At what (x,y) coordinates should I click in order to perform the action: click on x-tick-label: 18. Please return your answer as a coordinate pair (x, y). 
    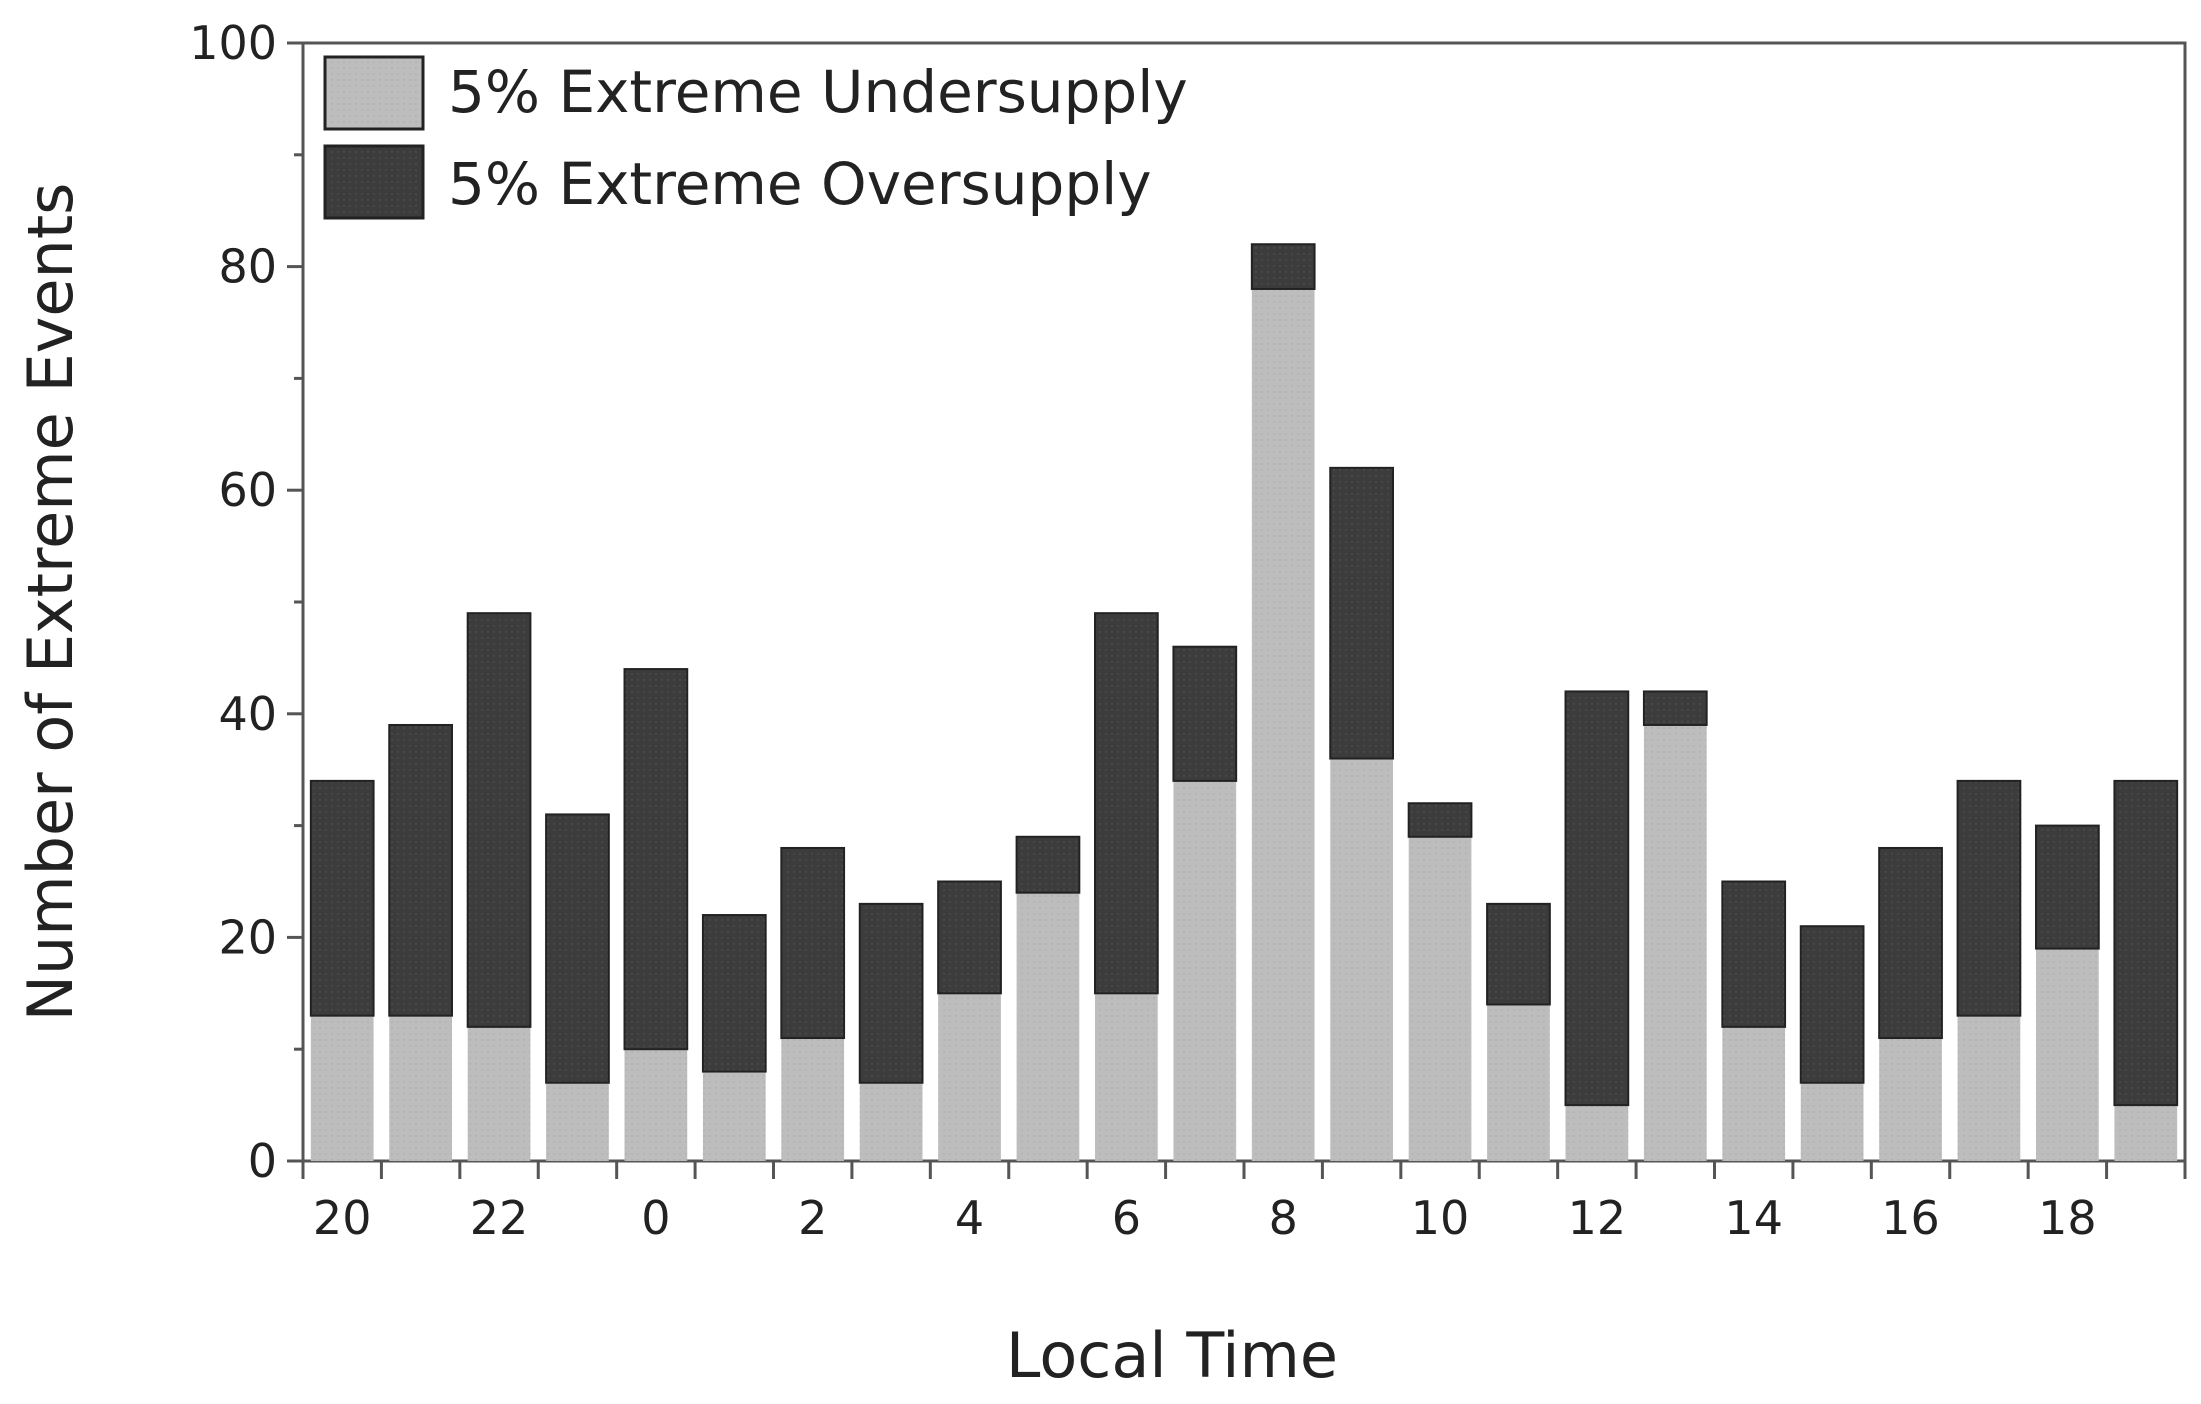
    Looking at the image, I should click on (2067, 1218).